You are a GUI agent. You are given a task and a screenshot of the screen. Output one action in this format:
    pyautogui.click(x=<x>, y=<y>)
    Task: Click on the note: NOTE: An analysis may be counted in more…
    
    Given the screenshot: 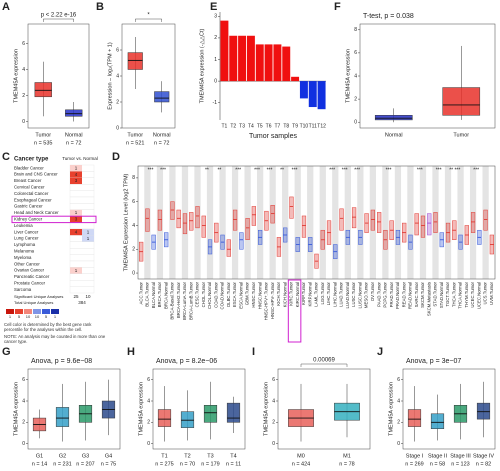 What is the action you would take?
    pyautogui.click(x=55, y=339)
    